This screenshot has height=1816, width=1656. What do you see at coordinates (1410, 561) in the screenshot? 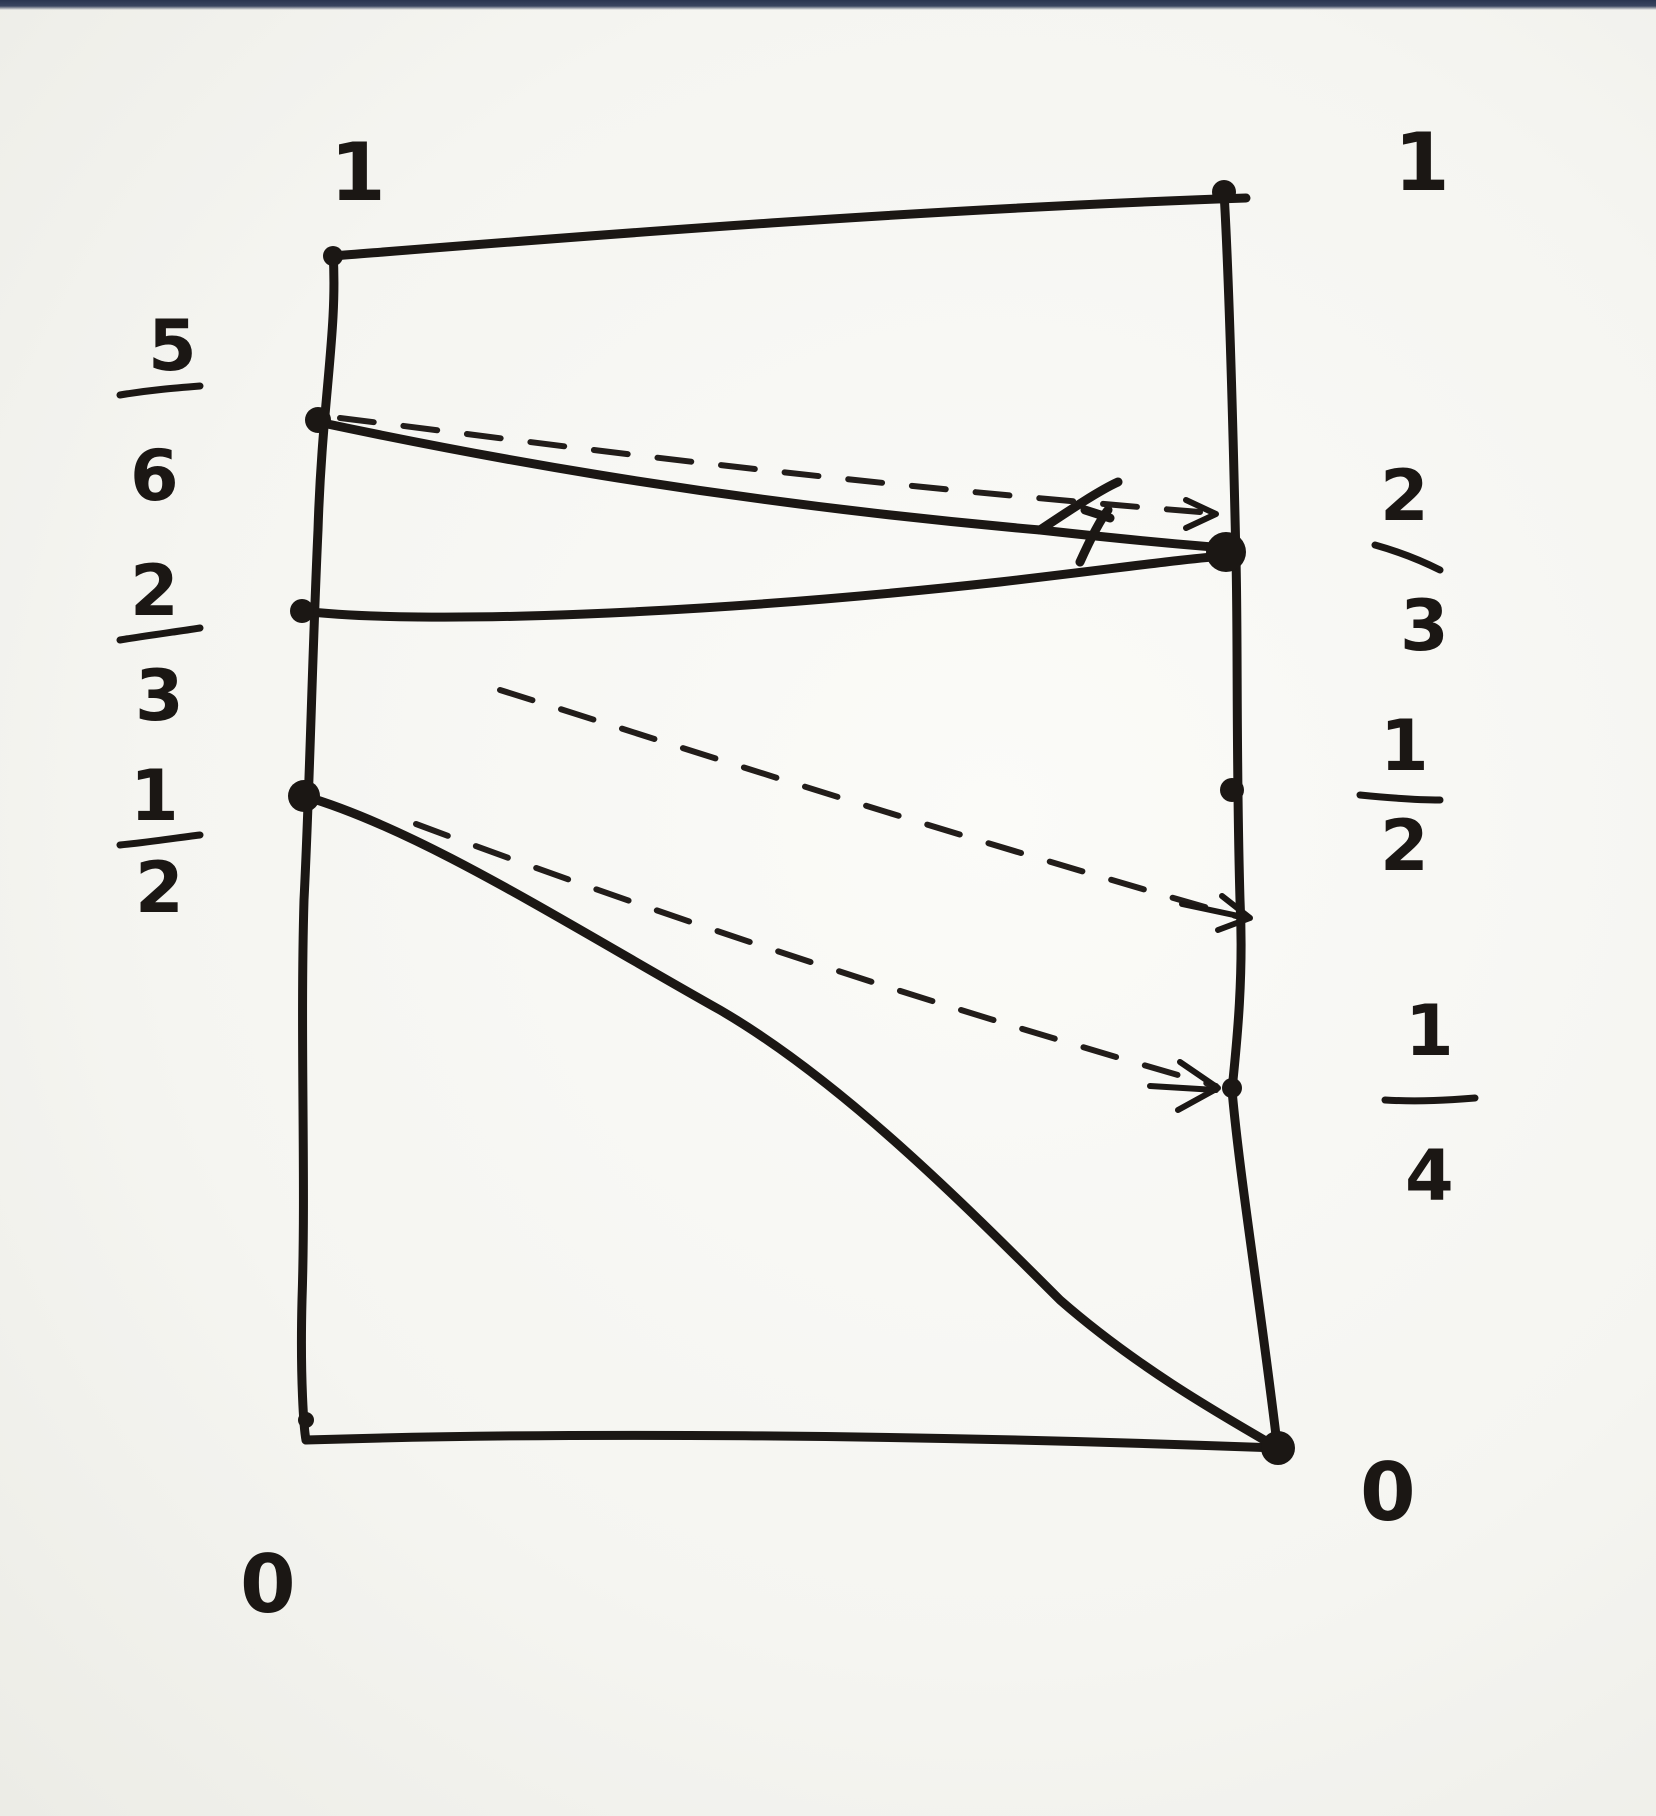
I see `right-label-two-thirds: 2 3` at bounding box center [1410, 561].